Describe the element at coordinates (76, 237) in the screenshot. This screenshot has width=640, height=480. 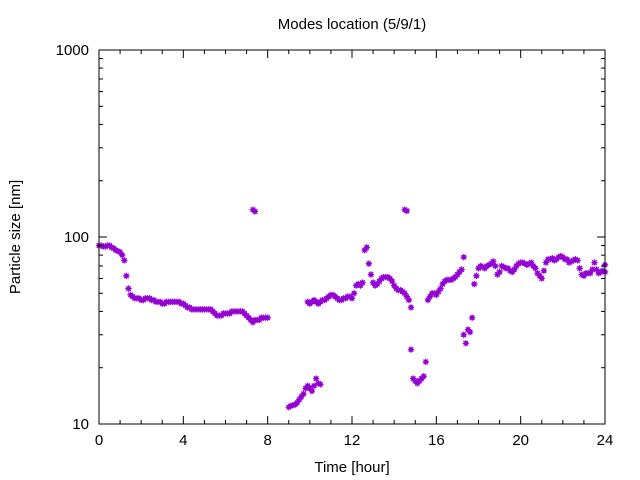
I see `y-tick-label: 100` at that location.